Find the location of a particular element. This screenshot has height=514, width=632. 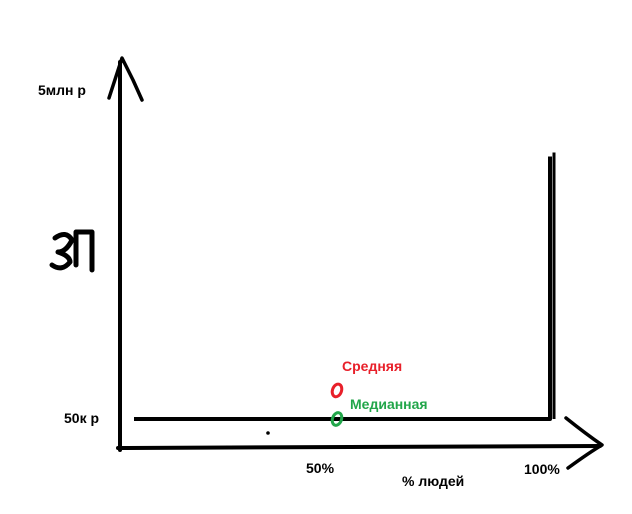

mean-marker is located at coordinates (337, 390).